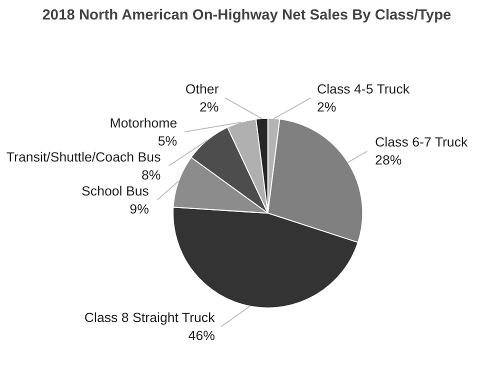 This screenshot has width=493, height=366. What do you see at coordinates (247, 16) in the screenshot?
I see `chart-title: 2018 North American On-Highway Net Sales By Class/Type` at bounding box center [247, 16].